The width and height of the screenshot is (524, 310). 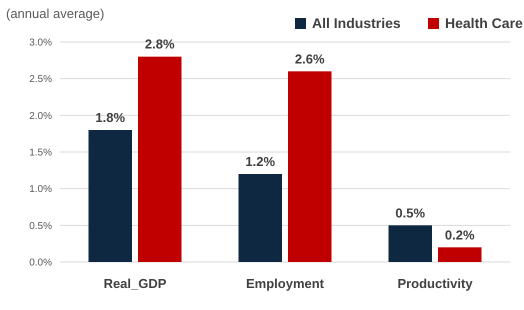 I want to click on data-label: 1.8%, so click(x=110, y=117).